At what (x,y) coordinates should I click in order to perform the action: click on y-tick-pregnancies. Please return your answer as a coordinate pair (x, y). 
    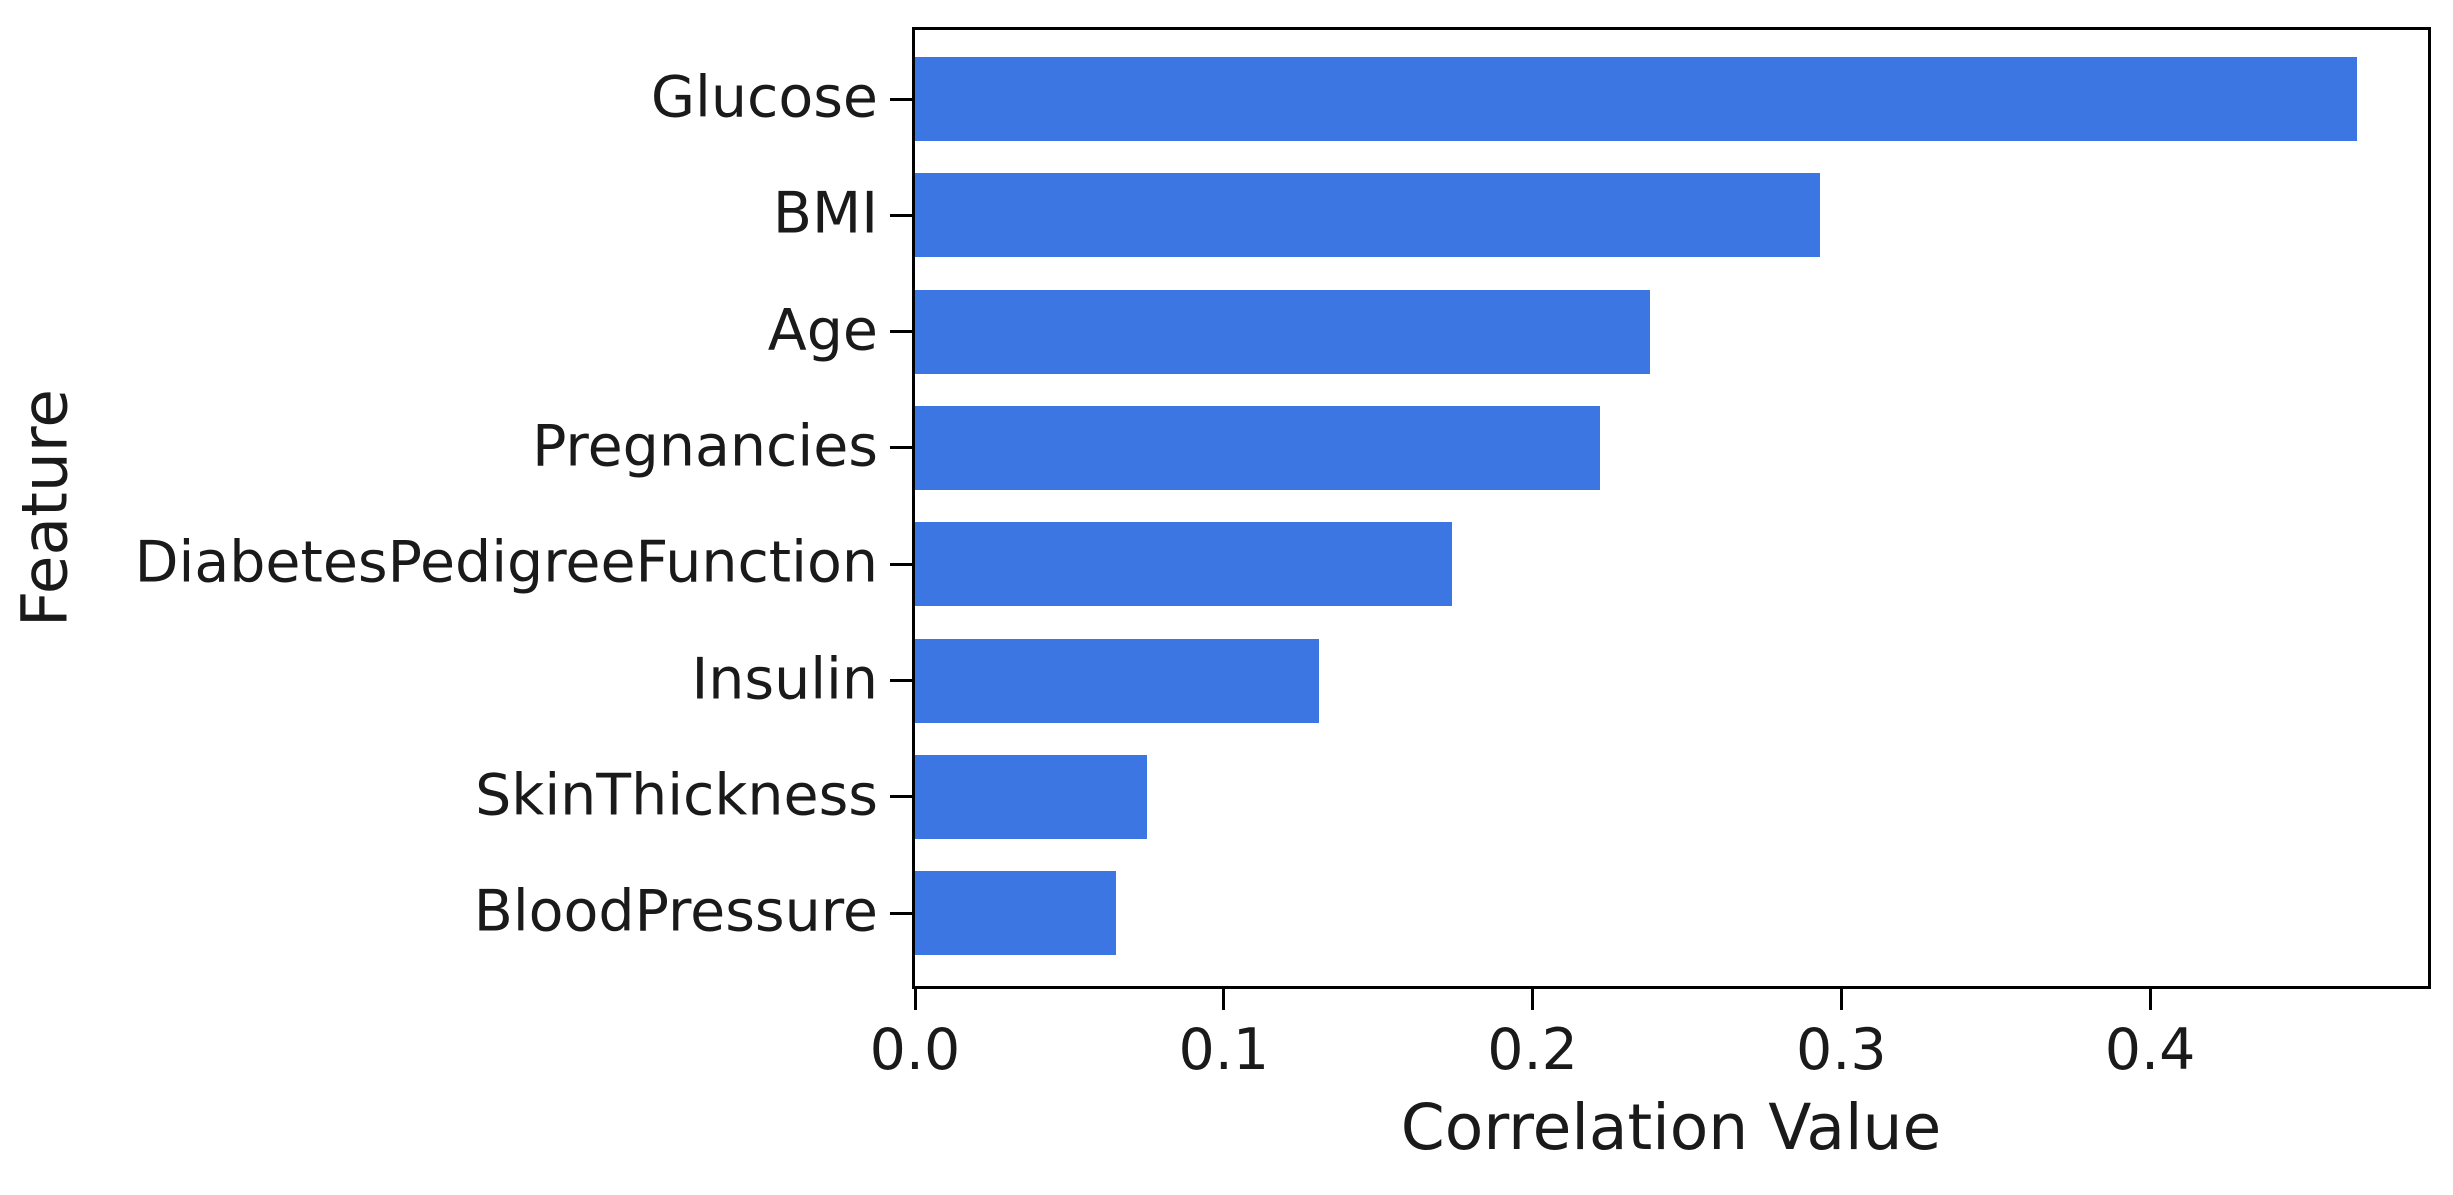
    Looking at the image, I should click on (902, 448).